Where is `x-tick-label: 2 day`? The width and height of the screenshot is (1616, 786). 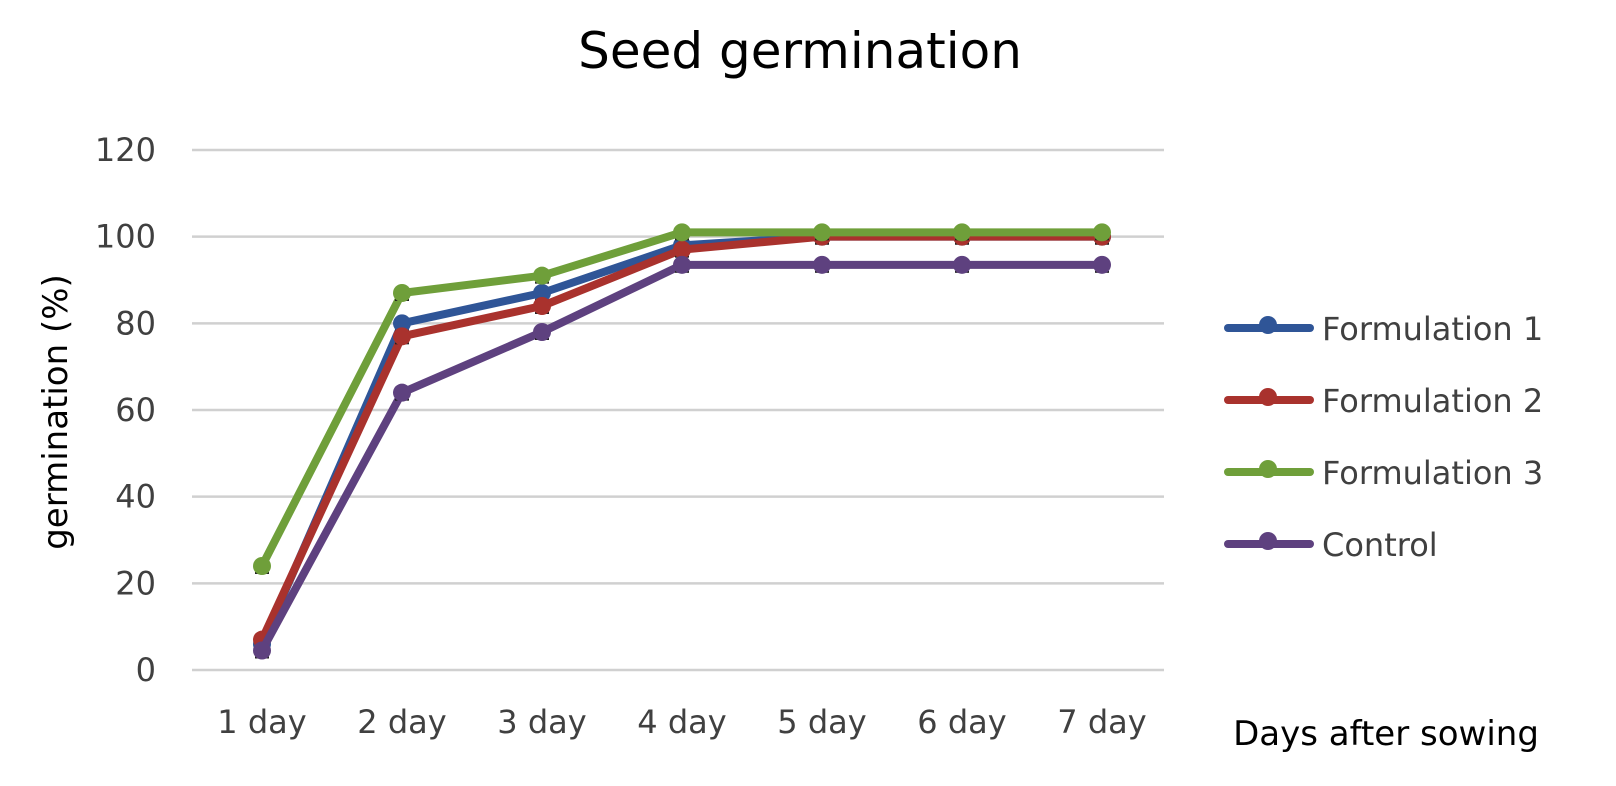
x-tick-label: 2 day is located at coordinates (401, 722).